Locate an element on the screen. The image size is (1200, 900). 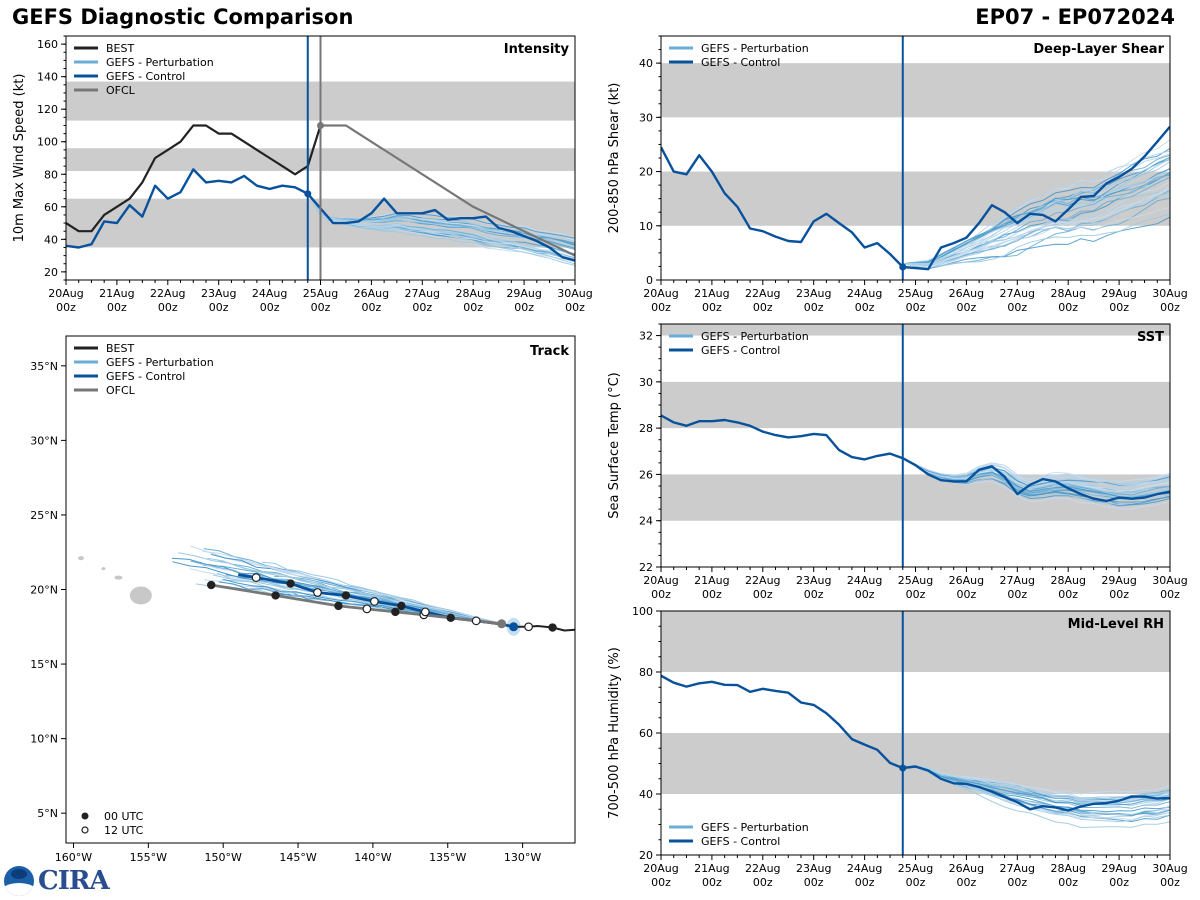
sst-ytick-label: 22 is located at coordinates (646, 567).